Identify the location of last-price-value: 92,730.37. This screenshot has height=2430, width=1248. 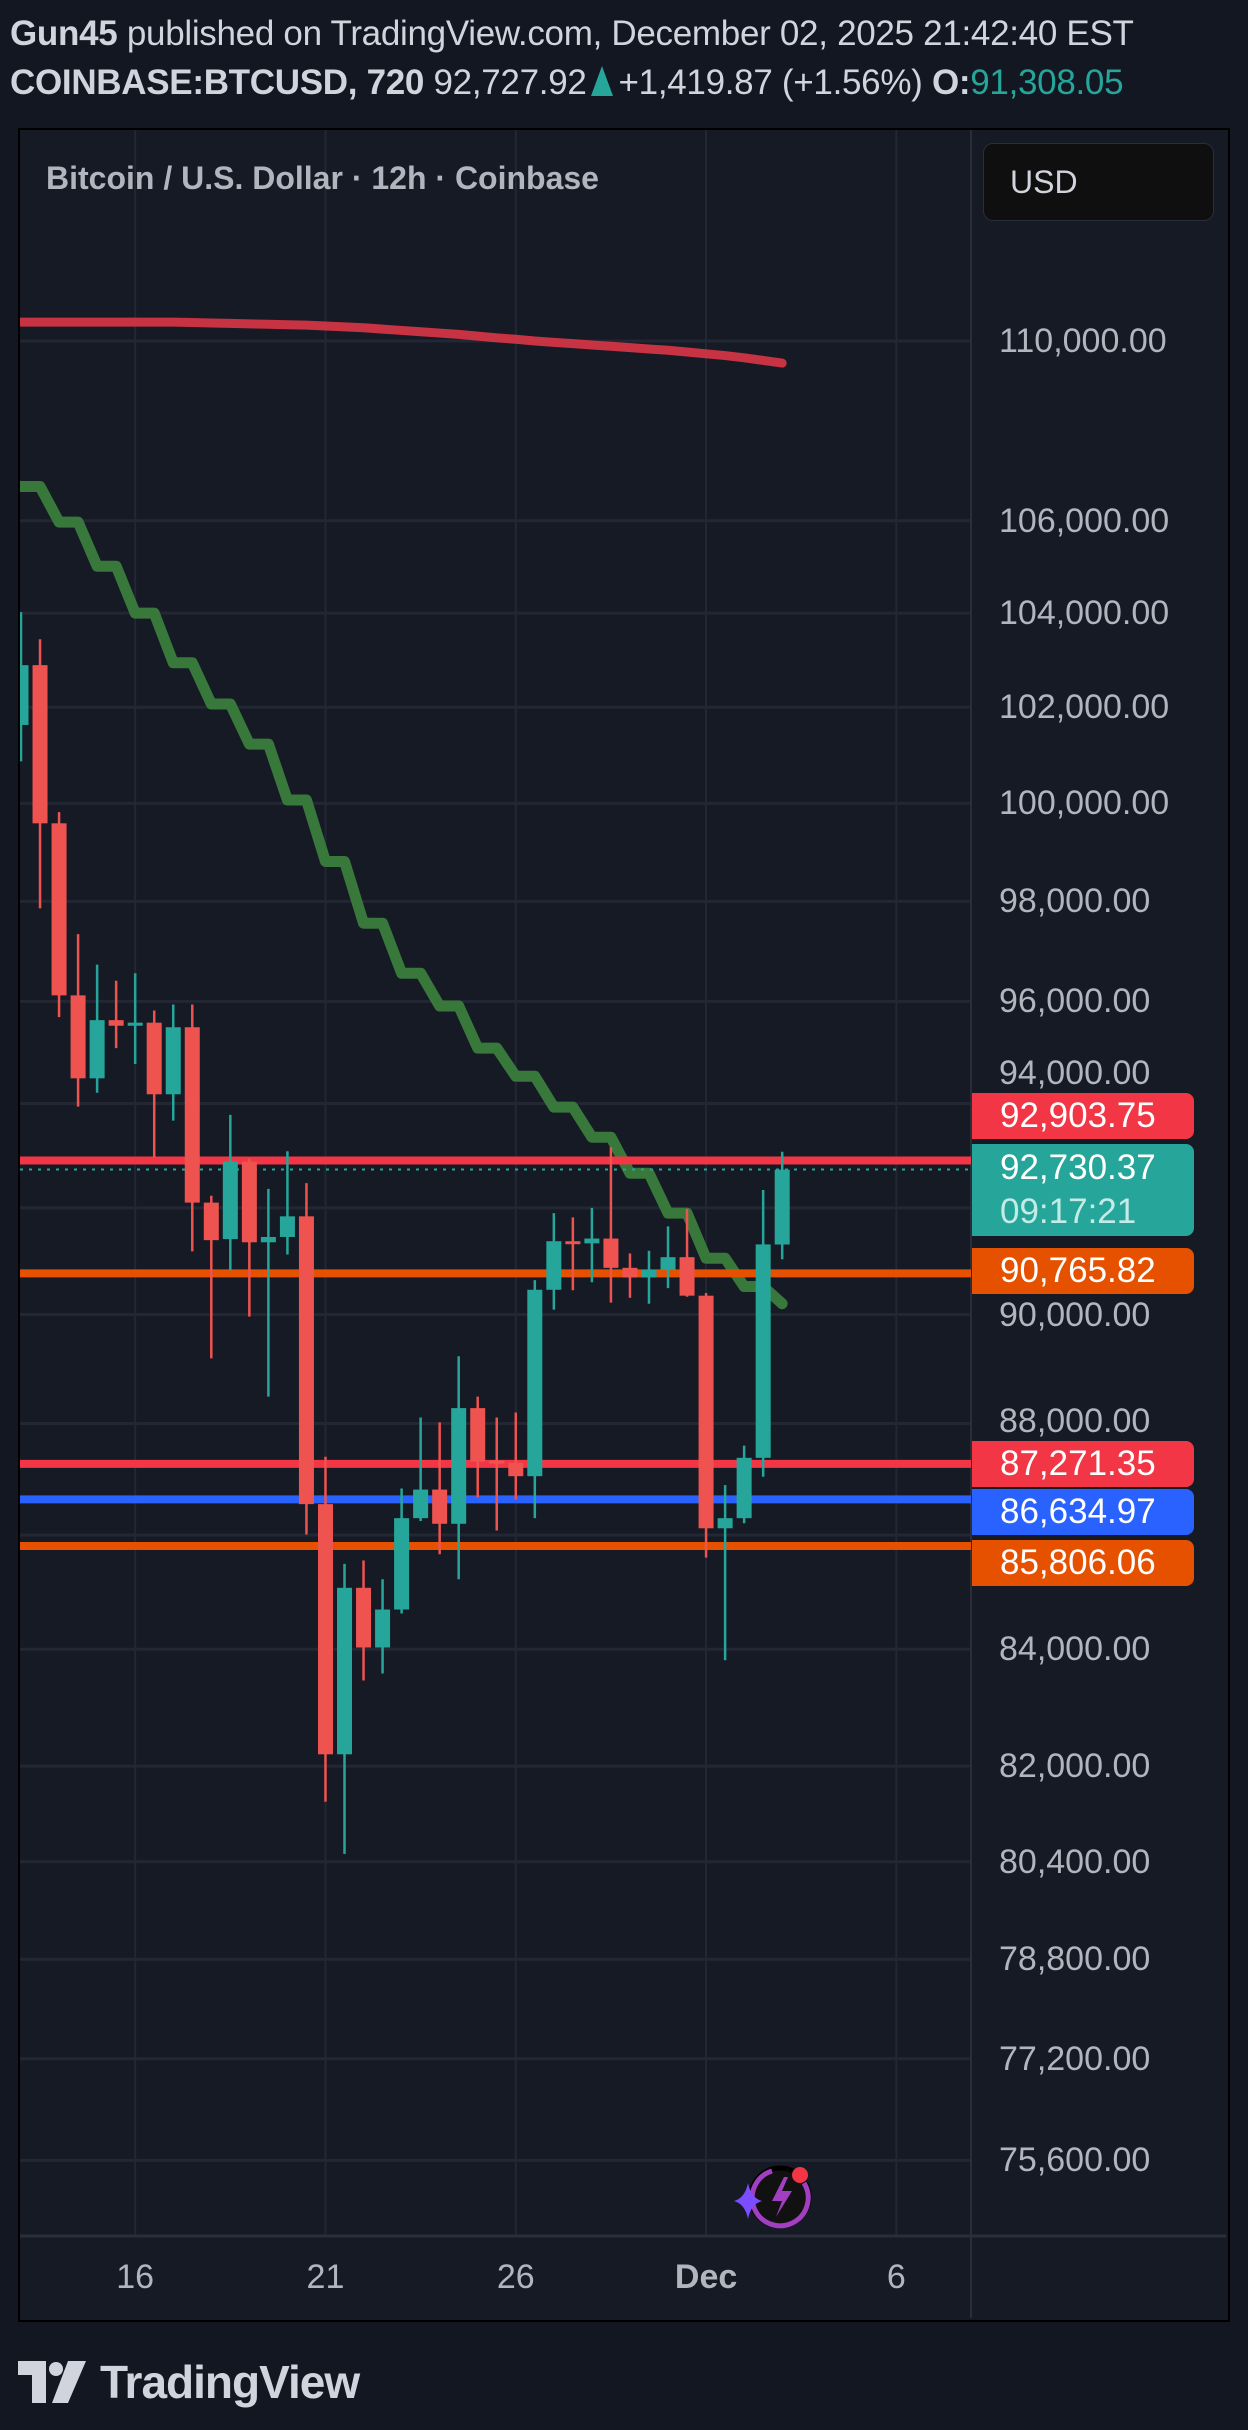
(1078, 1167).